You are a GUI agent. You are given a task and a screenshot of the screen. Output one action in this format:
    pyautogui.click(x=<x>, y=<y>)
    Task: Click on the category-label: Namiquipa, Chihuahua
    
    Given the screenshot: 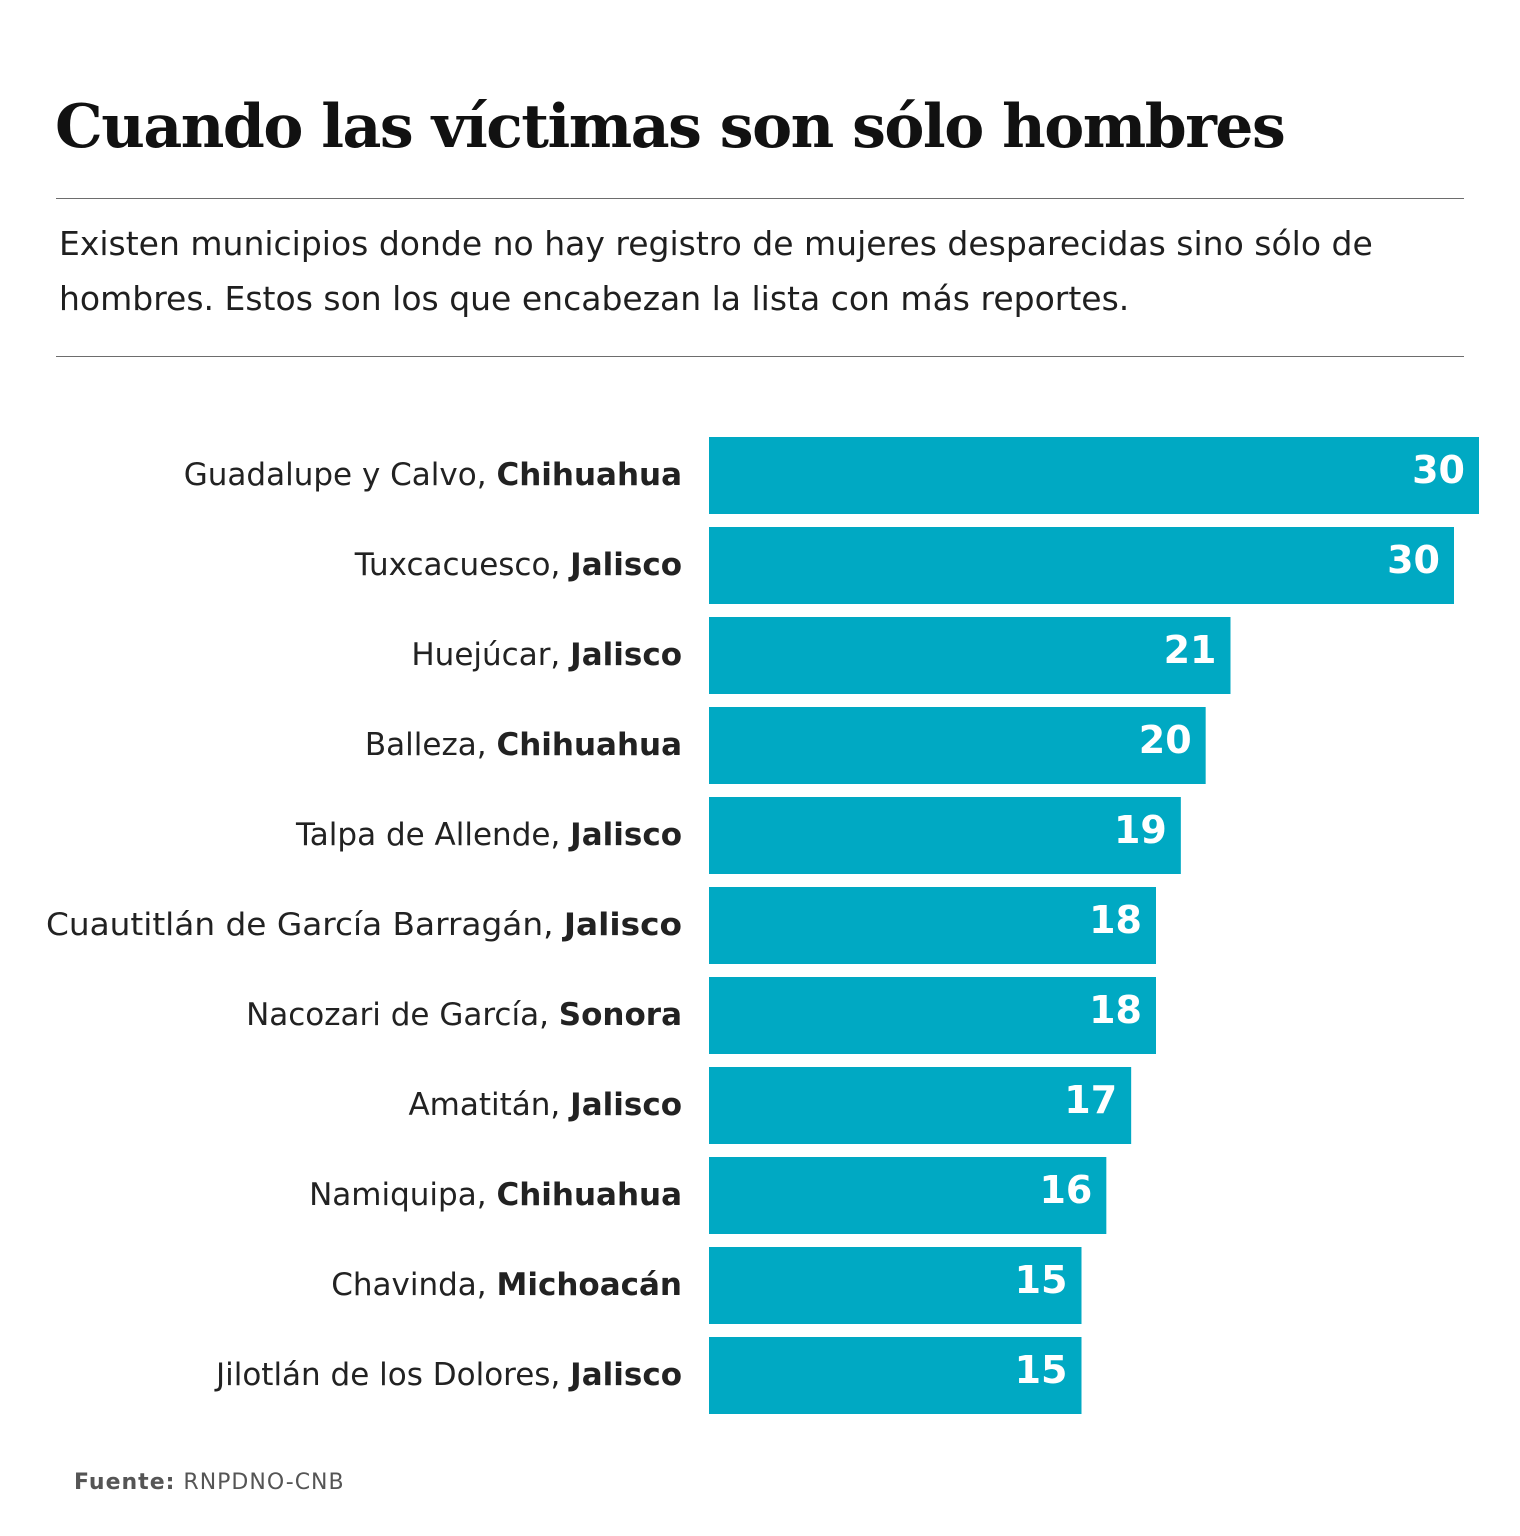 What is the action you would take?
    pyautogui.click(x=495, y=1195)
    